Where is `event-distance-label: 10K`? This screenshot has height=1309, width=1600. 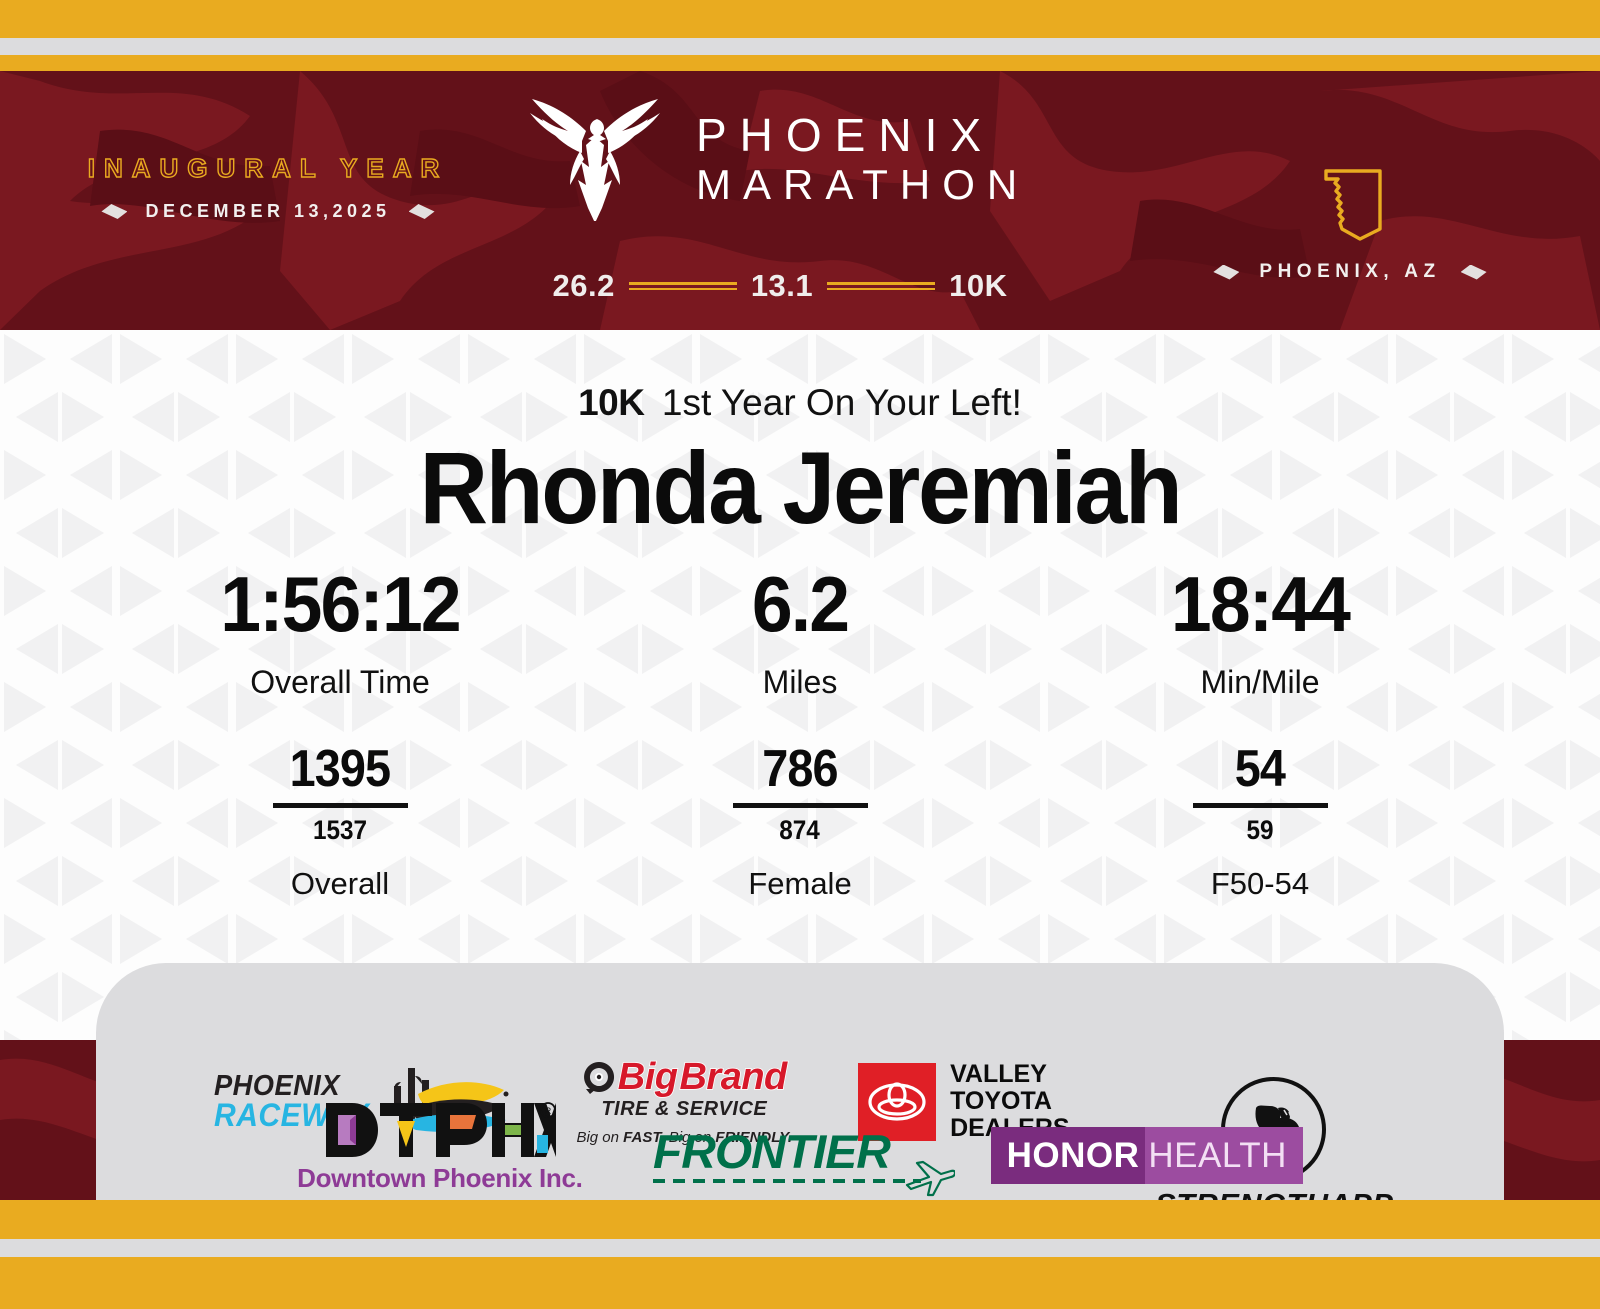 event-distance-label: 10K is located at coordinates (611, 402).